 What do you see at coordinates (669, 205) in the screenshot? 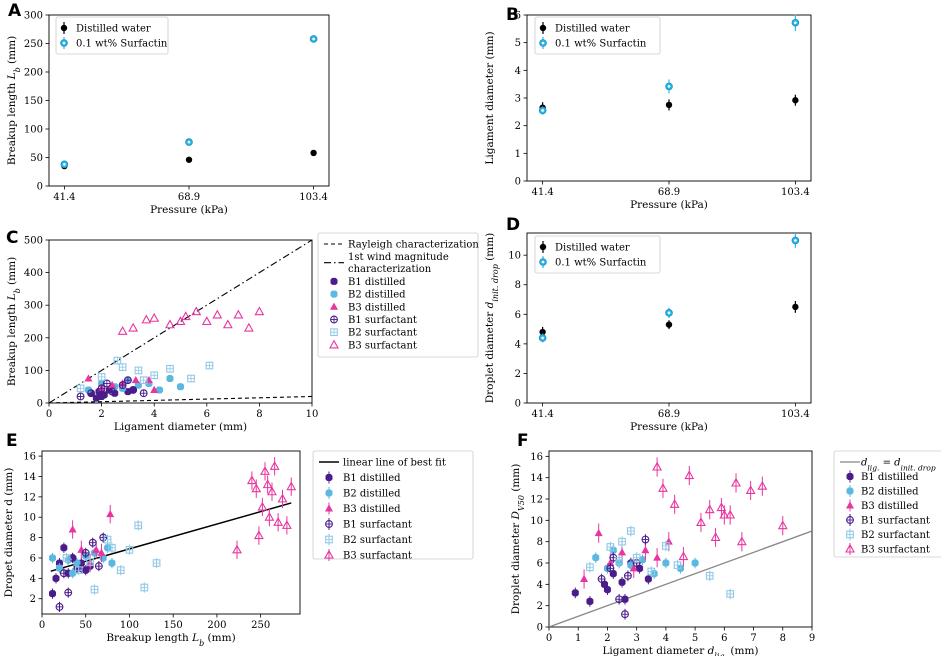
I see `x-axis-label: Pressure (kPa)` at bounding box center [669, 205].